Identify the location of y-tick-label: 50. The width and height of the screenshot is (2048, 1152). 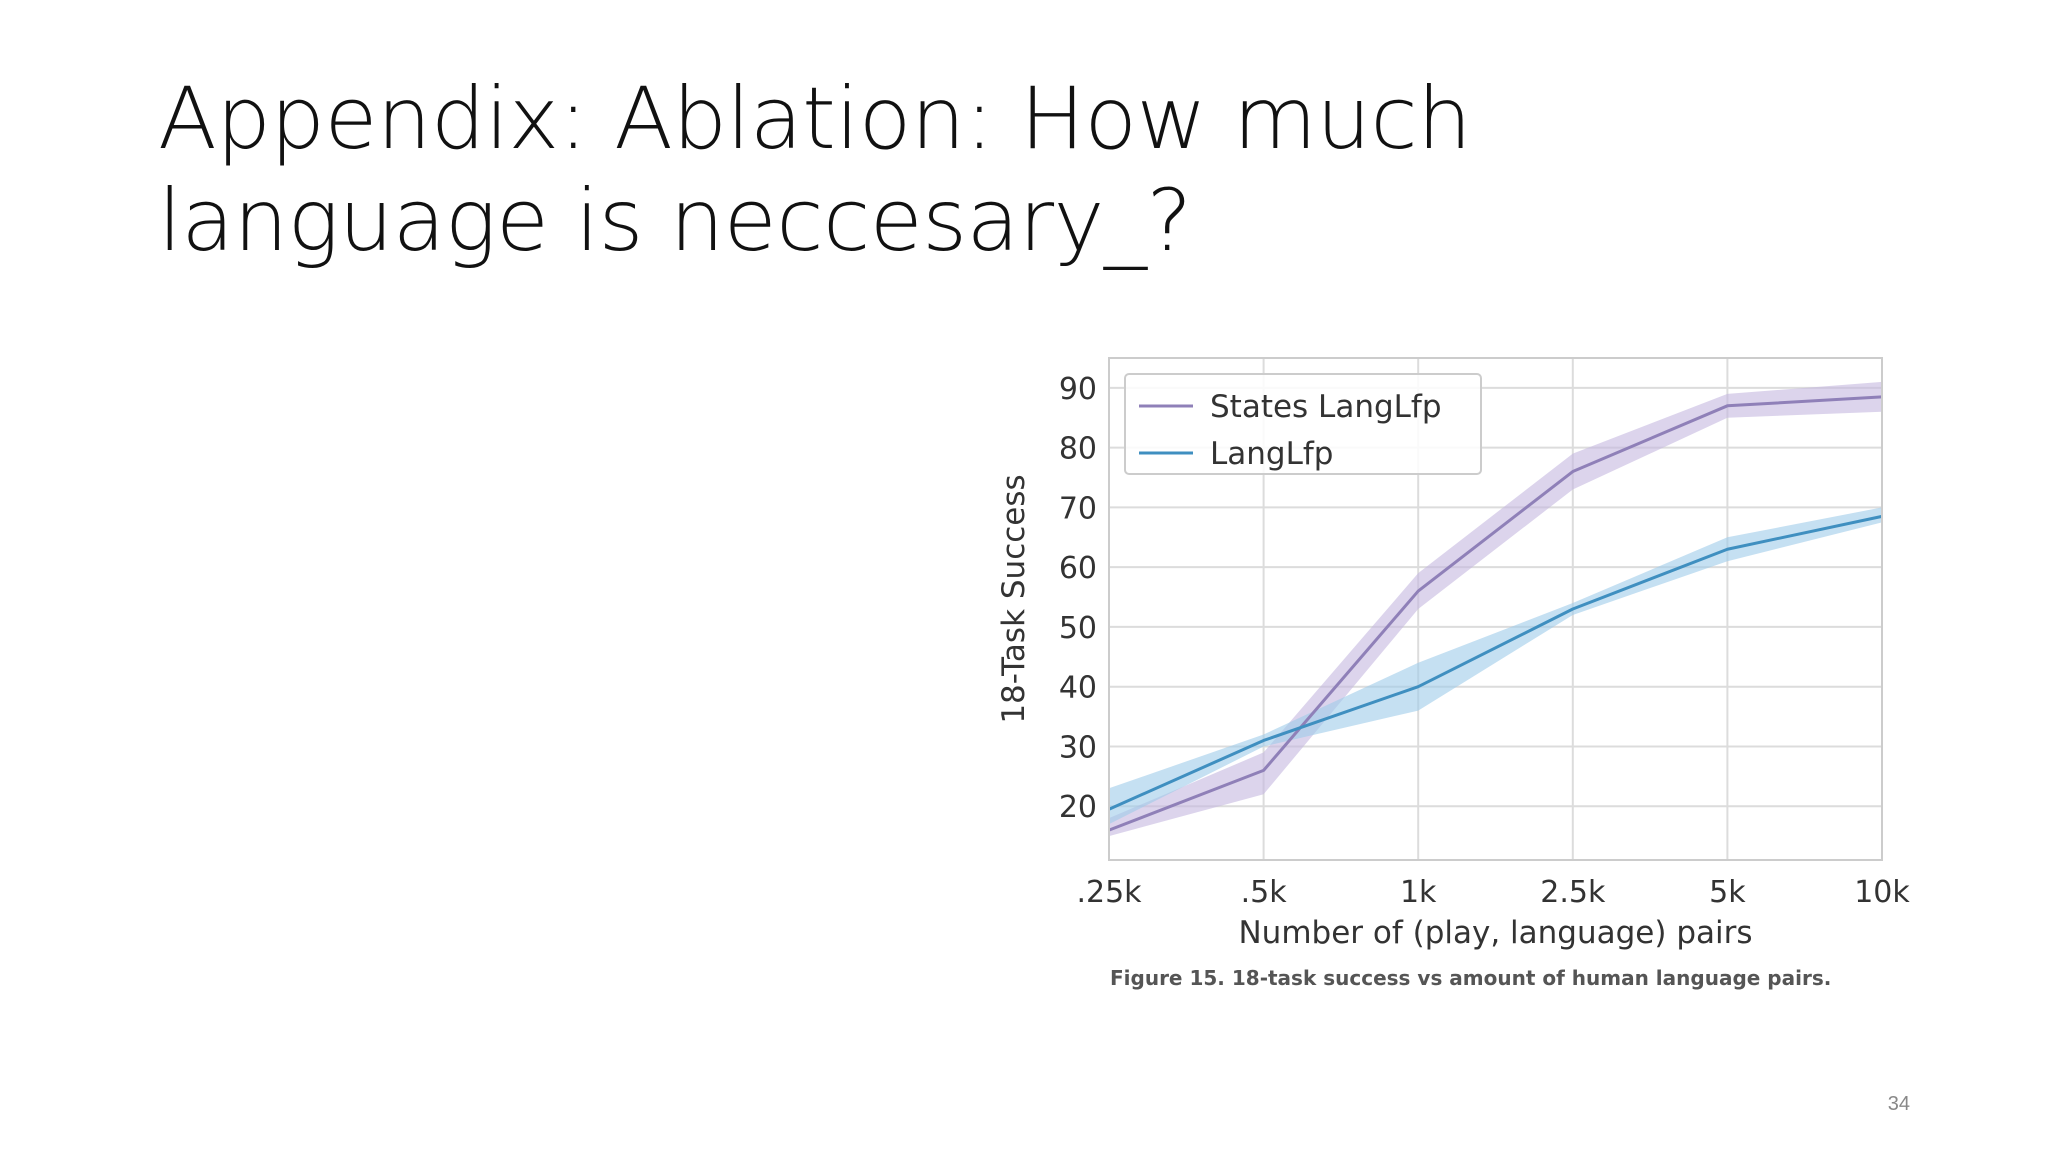
(1078, 628).